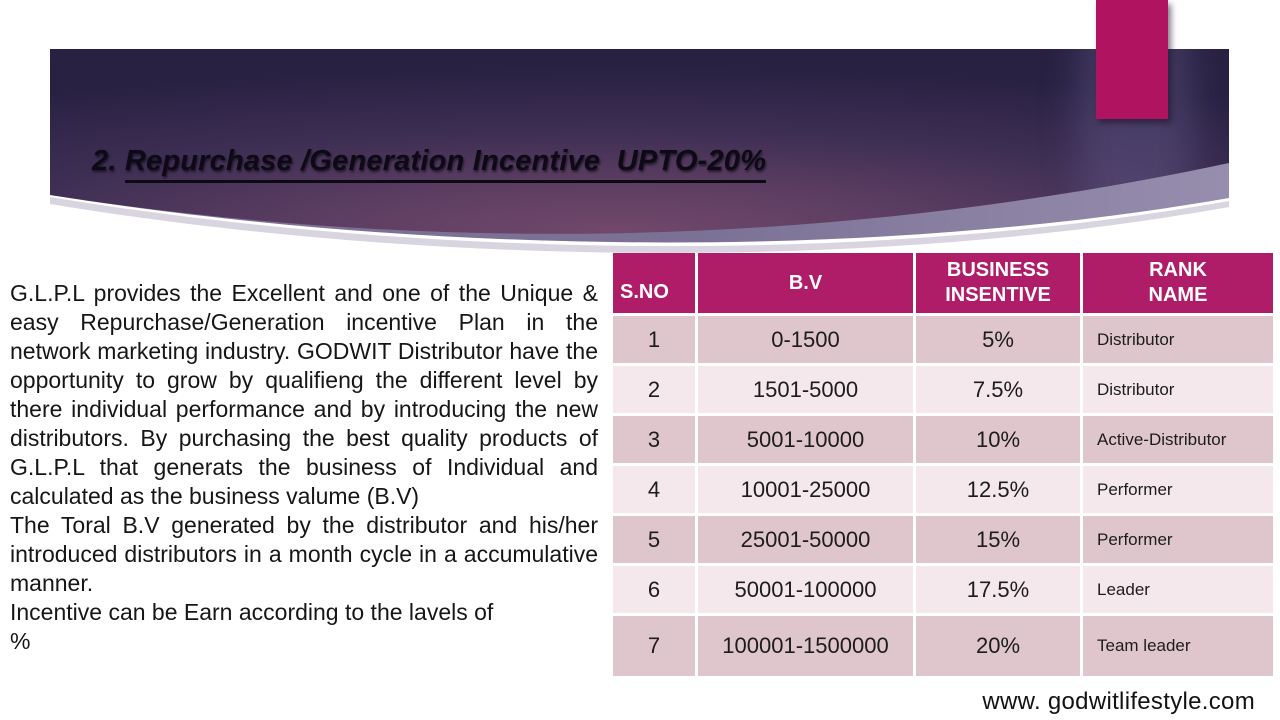 Image resolution: width=1280 pixels, height=720 pixels. Describe the element at coordinates (805, 389) in the screenshot. I see `cell-bv: 1501-5000` at that location.